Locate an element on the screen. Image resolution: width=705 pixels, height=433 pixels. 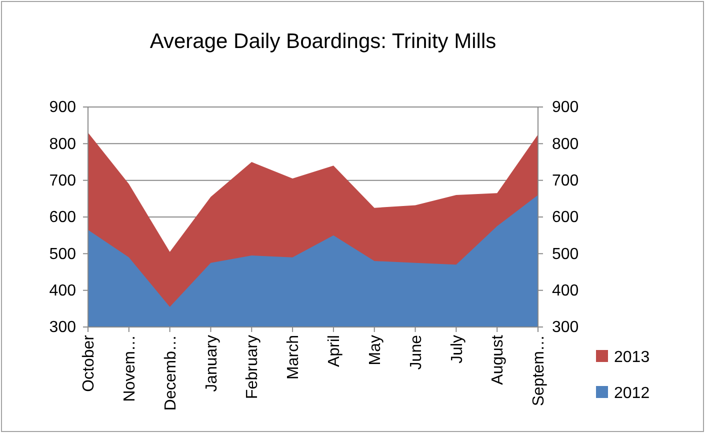
y-tick-label: 500 is located at coordinates (62, 254).